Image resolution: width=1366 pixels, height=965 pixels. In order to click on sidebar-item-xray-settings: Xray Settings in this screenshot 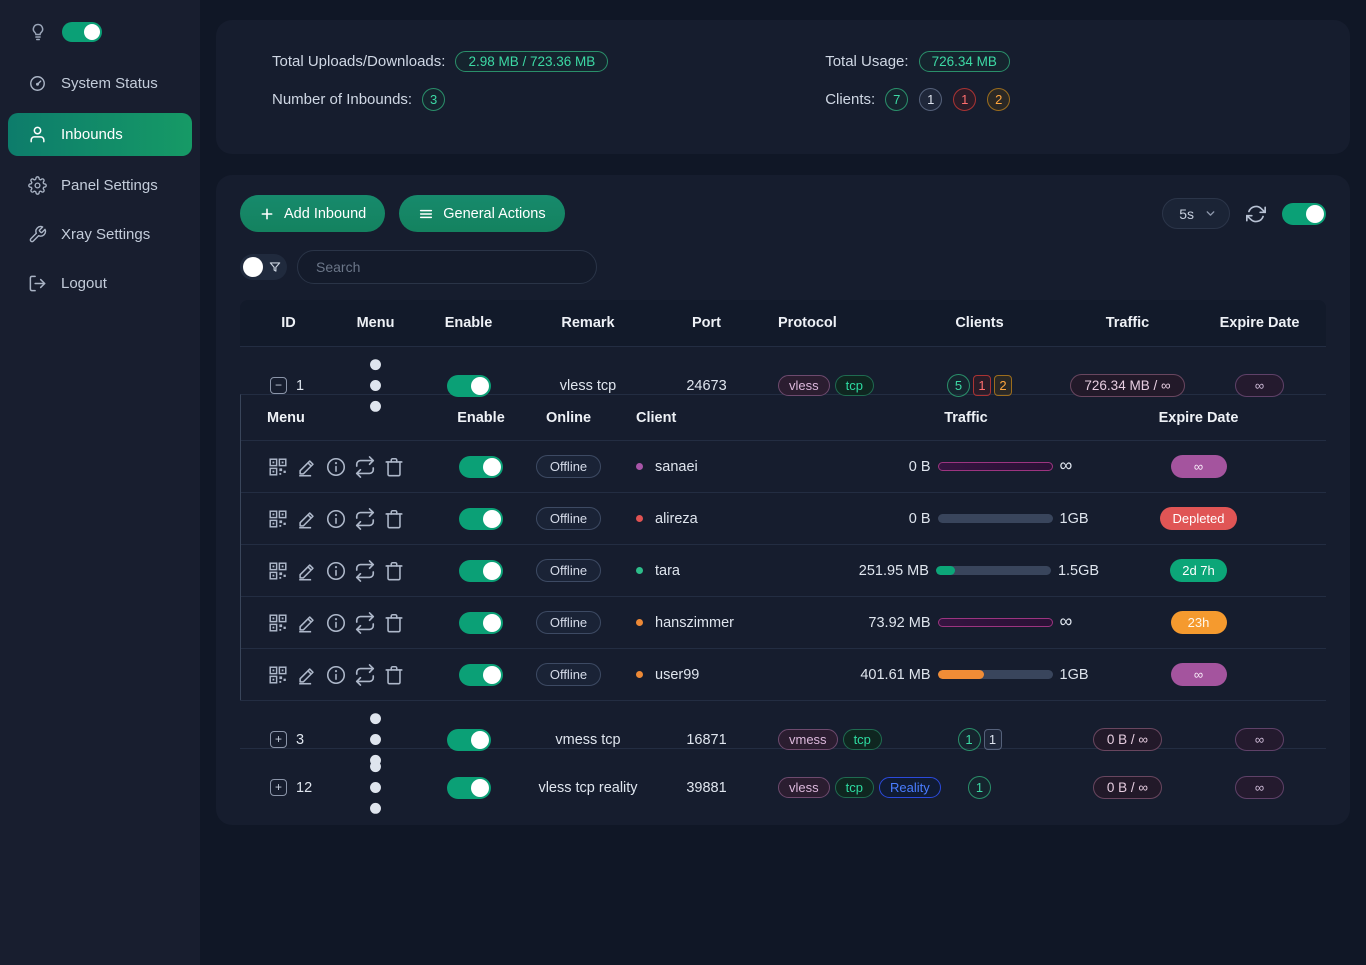, I will do `click(100, 234)`.